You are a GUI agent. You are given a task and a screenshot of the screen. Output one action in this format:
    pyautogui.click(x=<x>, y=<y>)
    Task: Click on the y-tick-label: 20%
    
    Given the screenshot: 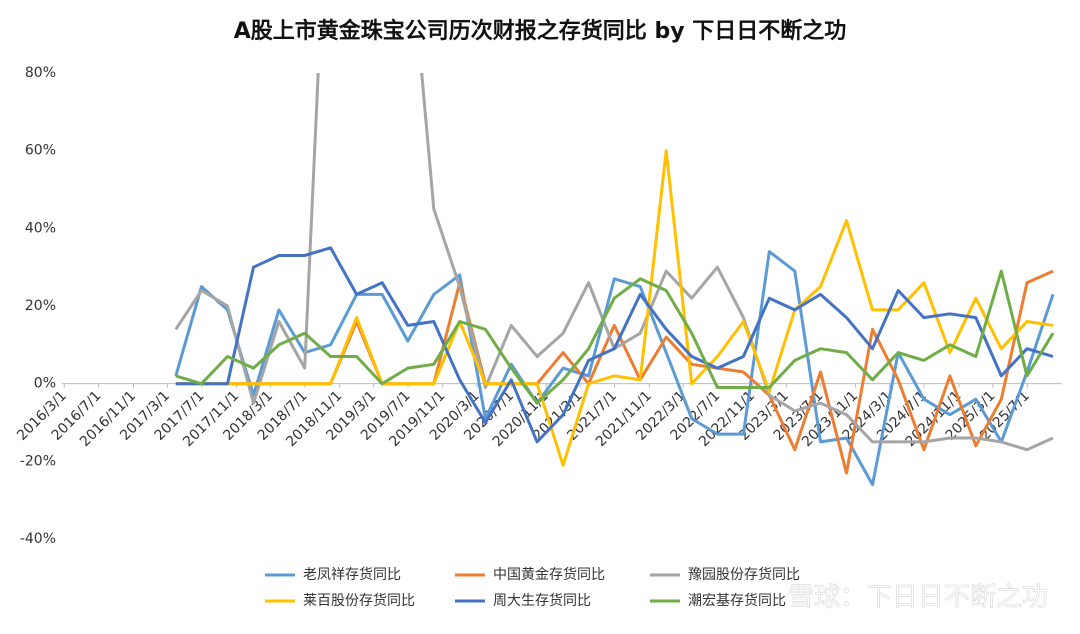 What is the action you would take?
    pyautogui.click(x=40, y=306)
    